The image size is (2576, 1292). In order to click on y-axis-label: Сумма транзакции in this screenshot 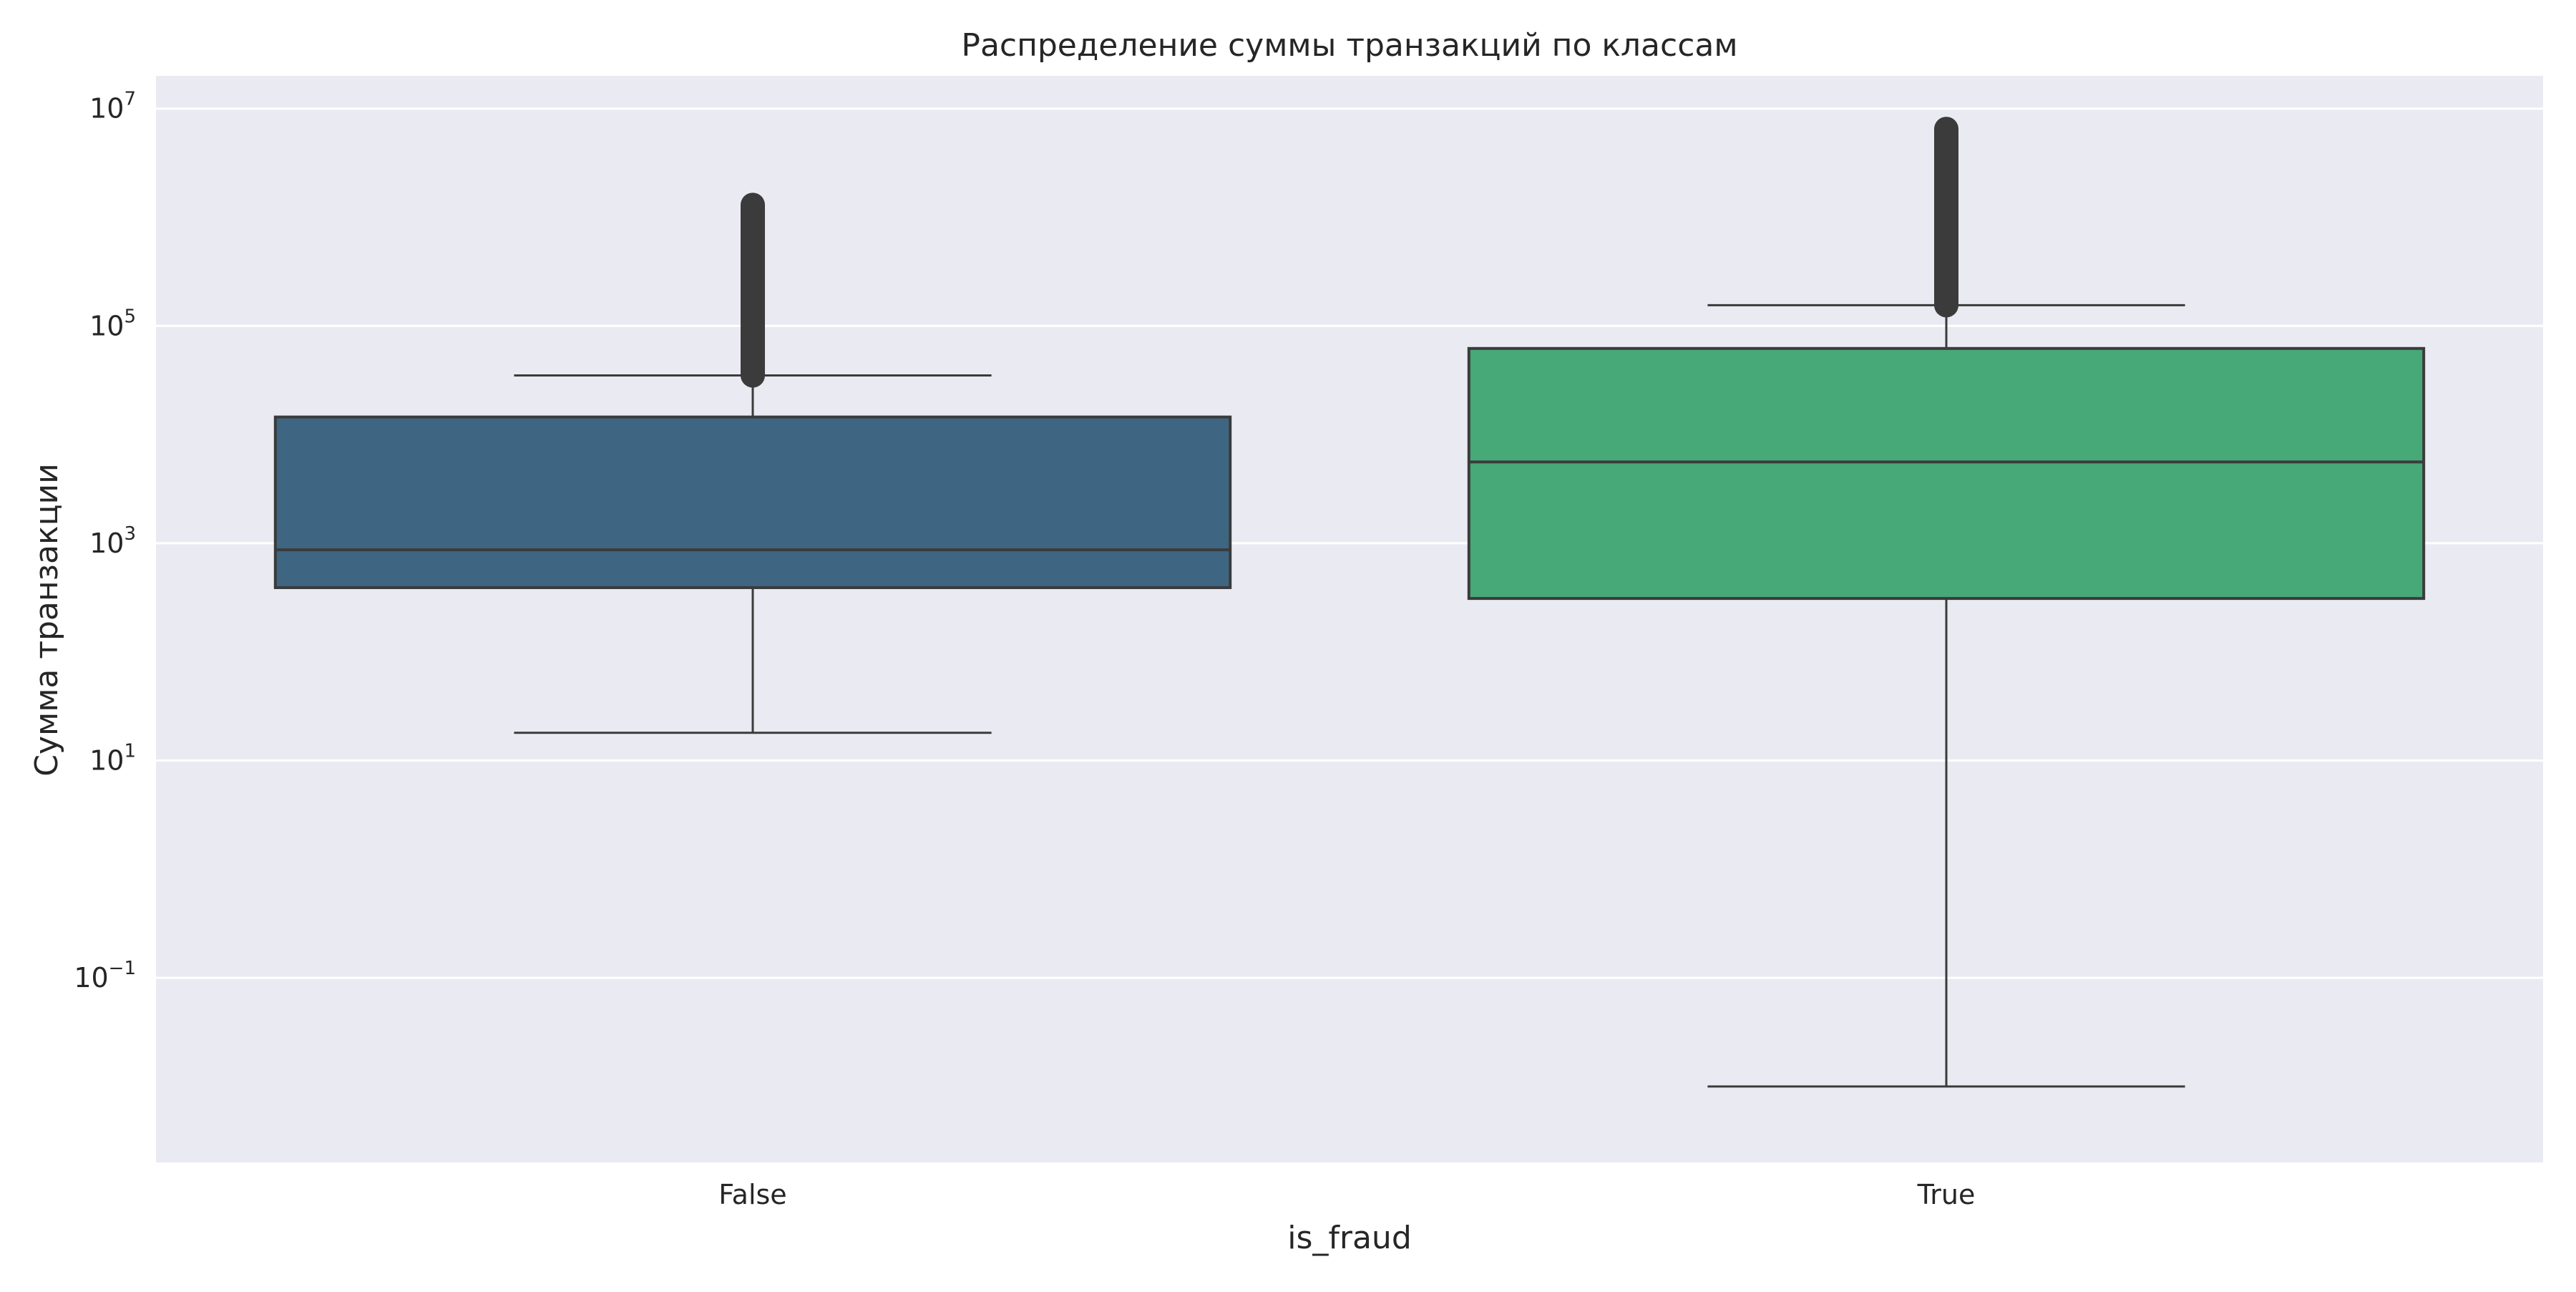, I will do `click(47, 619)`.